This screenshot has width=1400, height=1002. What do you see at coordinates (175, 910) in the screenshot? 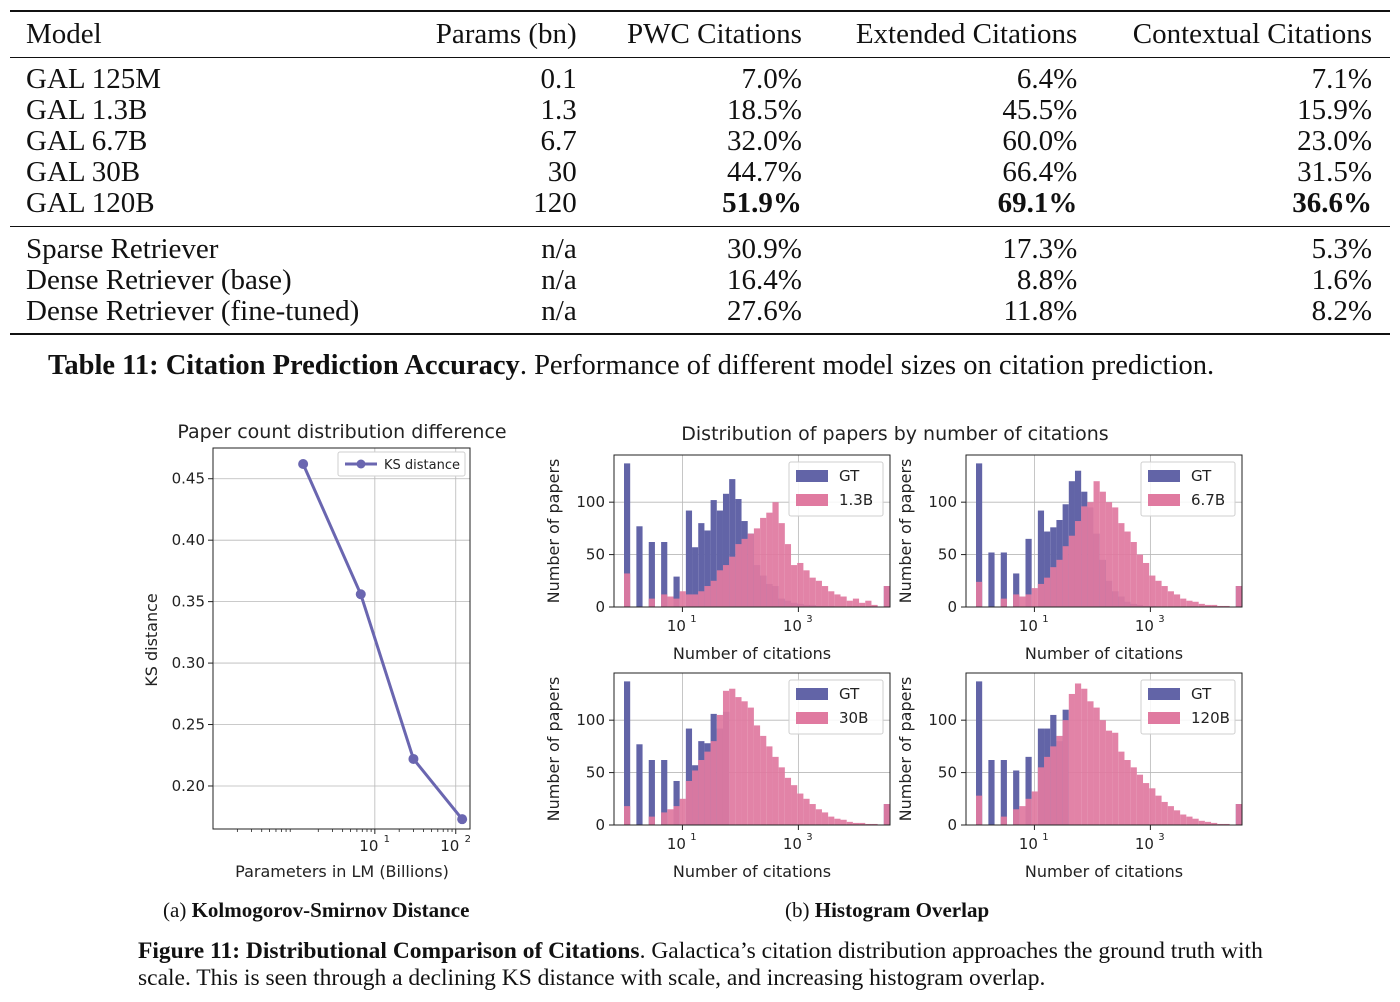
I see `subcaption-a-label: (a)` at bounding box center [175, 910].